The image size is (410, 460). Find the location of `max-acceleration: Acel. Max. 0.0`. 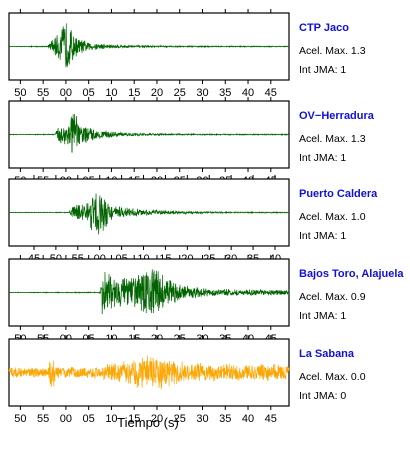

max-acceleration: Acel. Max. 0.0 is located at coordinates (332, 377).